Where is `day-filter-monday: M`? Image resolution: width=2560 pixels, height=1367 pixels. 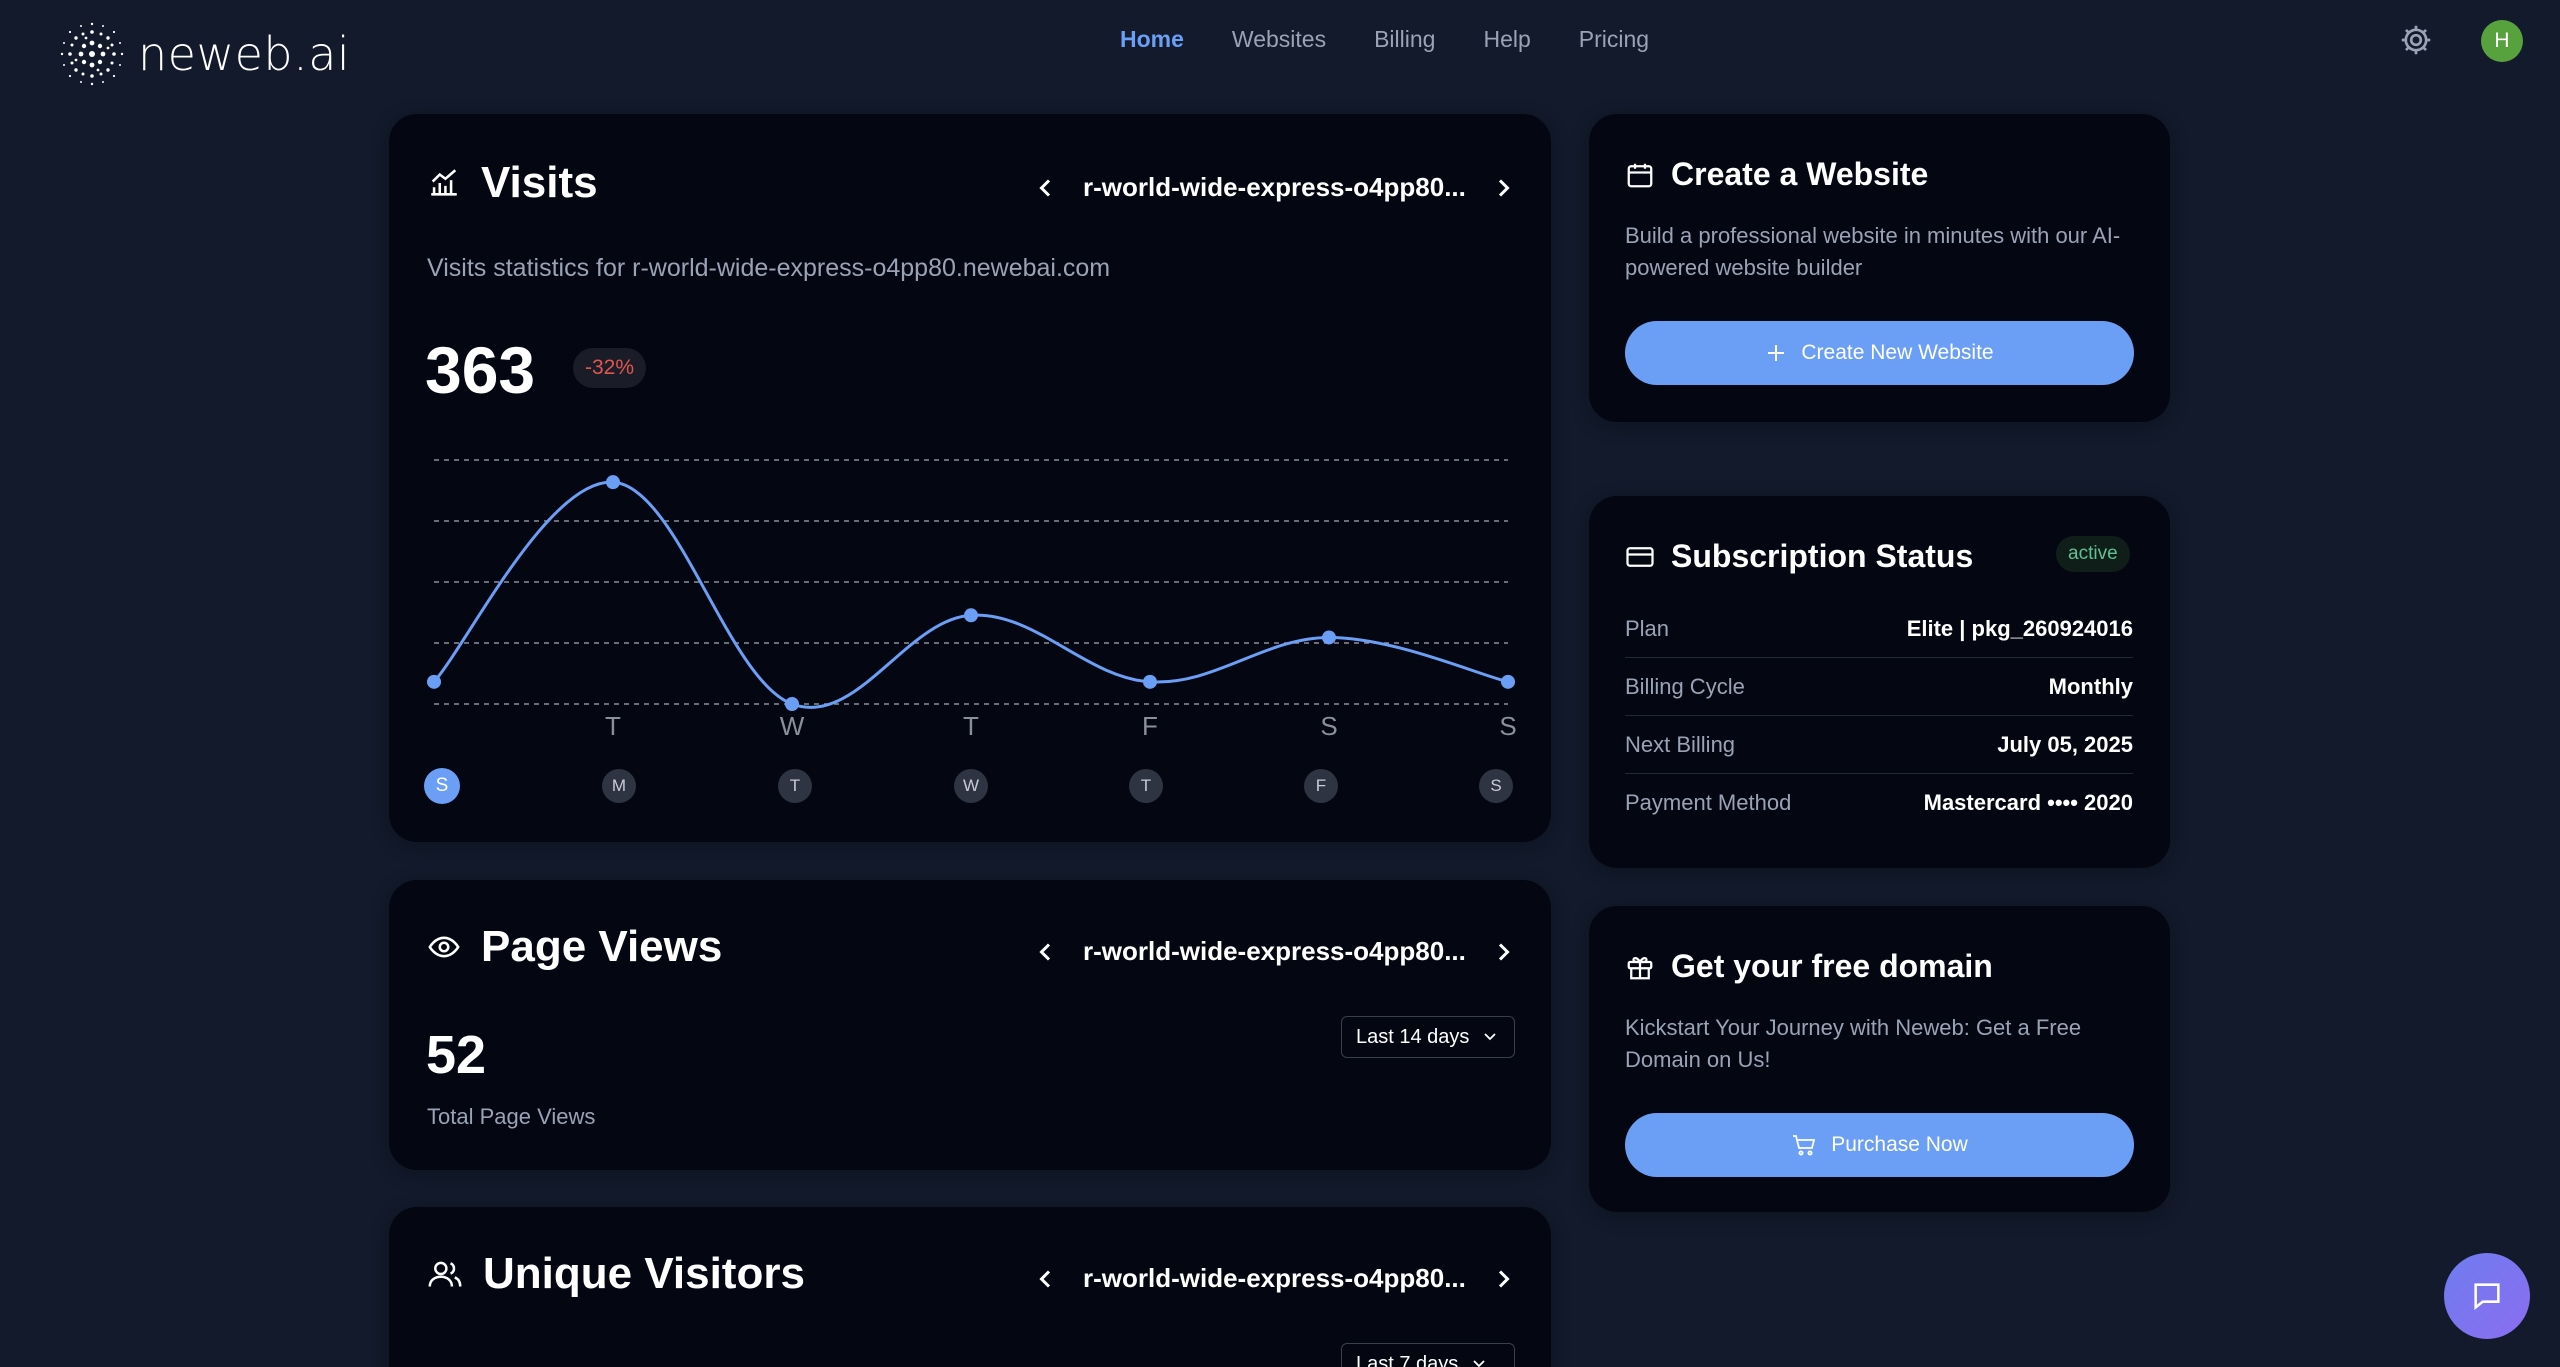 day-filter-monday: M is located at coordinates (619, 786).